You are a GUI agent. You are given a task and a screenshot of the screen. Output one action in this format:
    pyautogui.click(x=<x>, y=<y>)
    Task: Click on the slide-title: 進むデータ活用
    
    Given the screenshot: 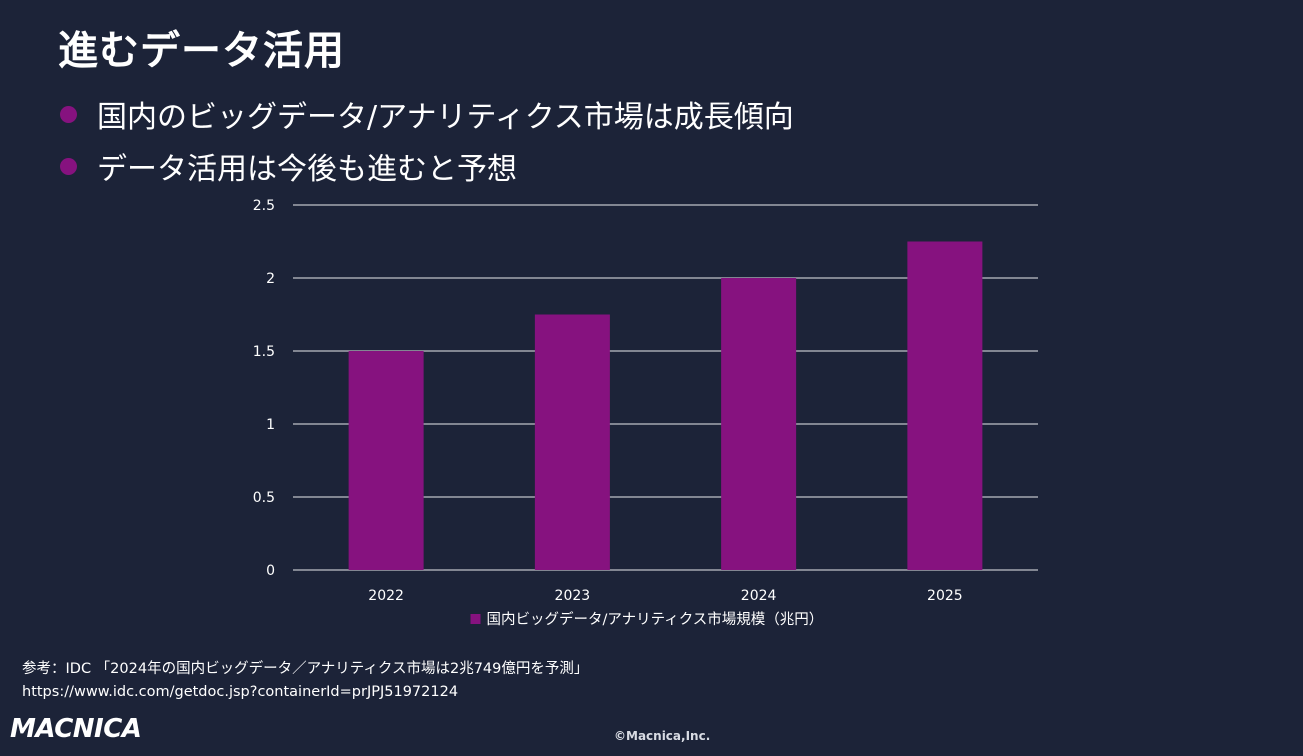 What is the action you would take?
    pyautogui.click(x=201, y=51)
    